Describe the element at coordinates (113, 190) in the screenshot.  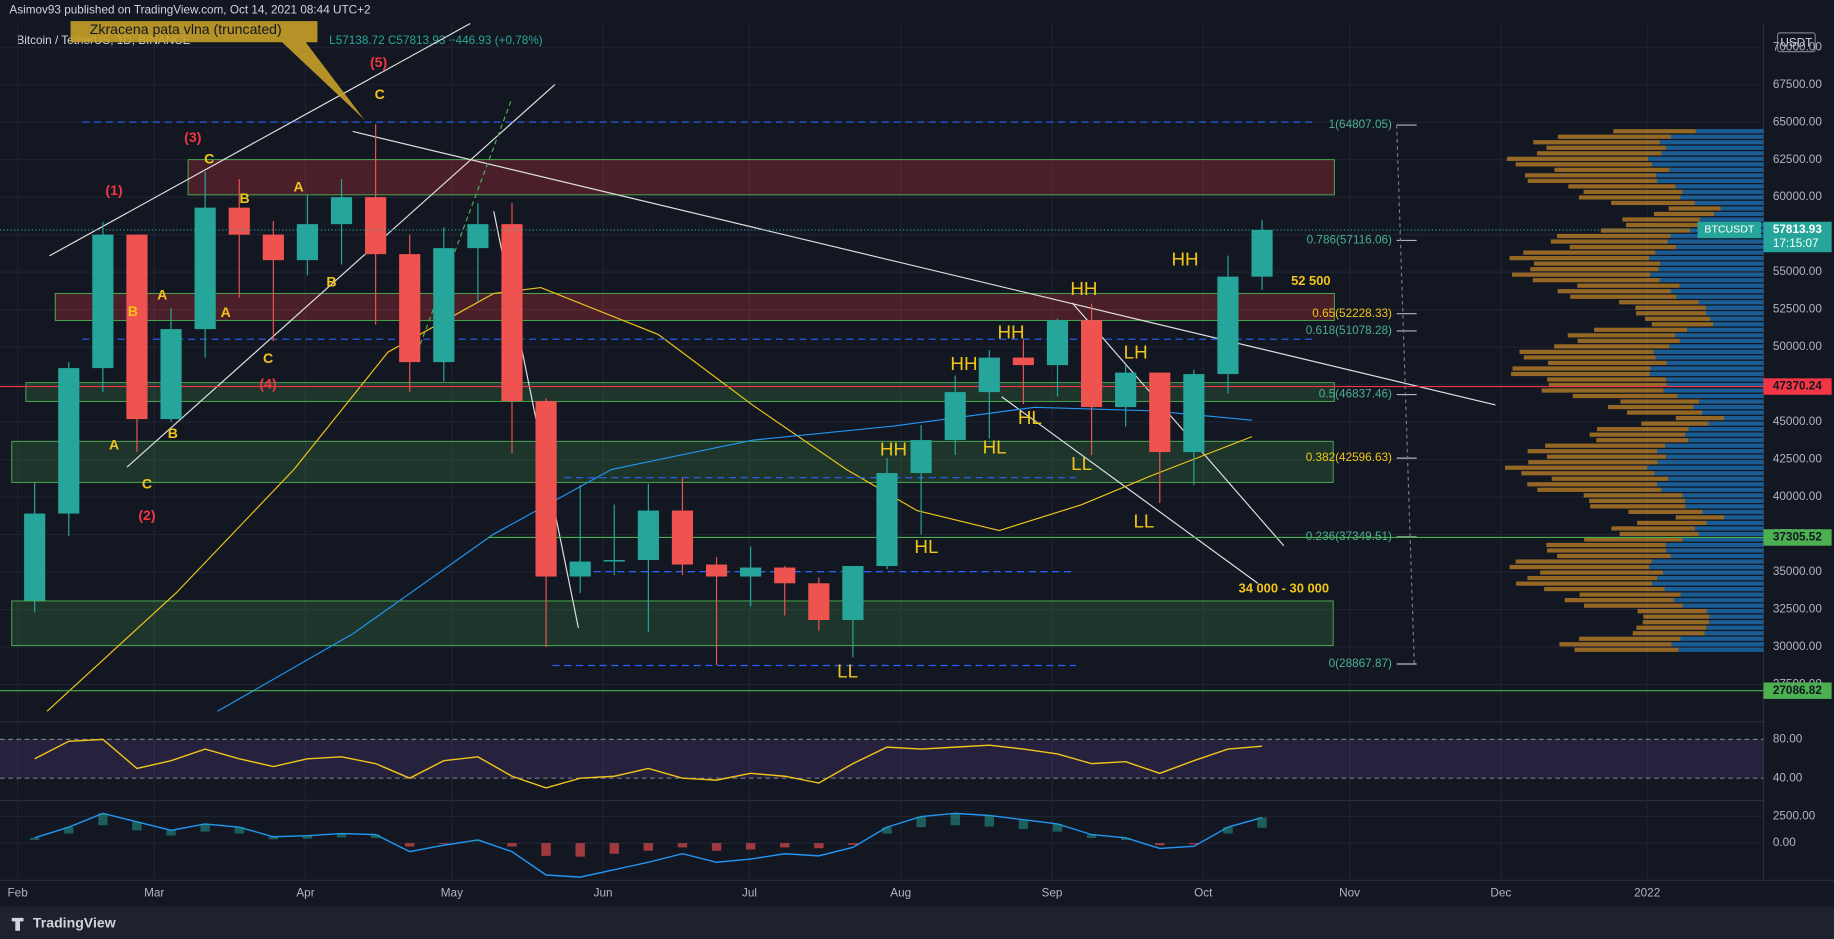
I see `annotation: (1)` at that location.